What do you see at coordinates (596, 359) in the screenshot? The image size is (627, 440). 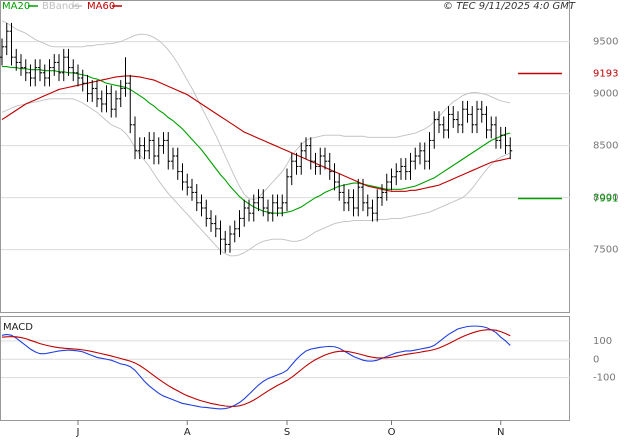 I see `y-tick-label: 0` at bounding box center [596, 359].